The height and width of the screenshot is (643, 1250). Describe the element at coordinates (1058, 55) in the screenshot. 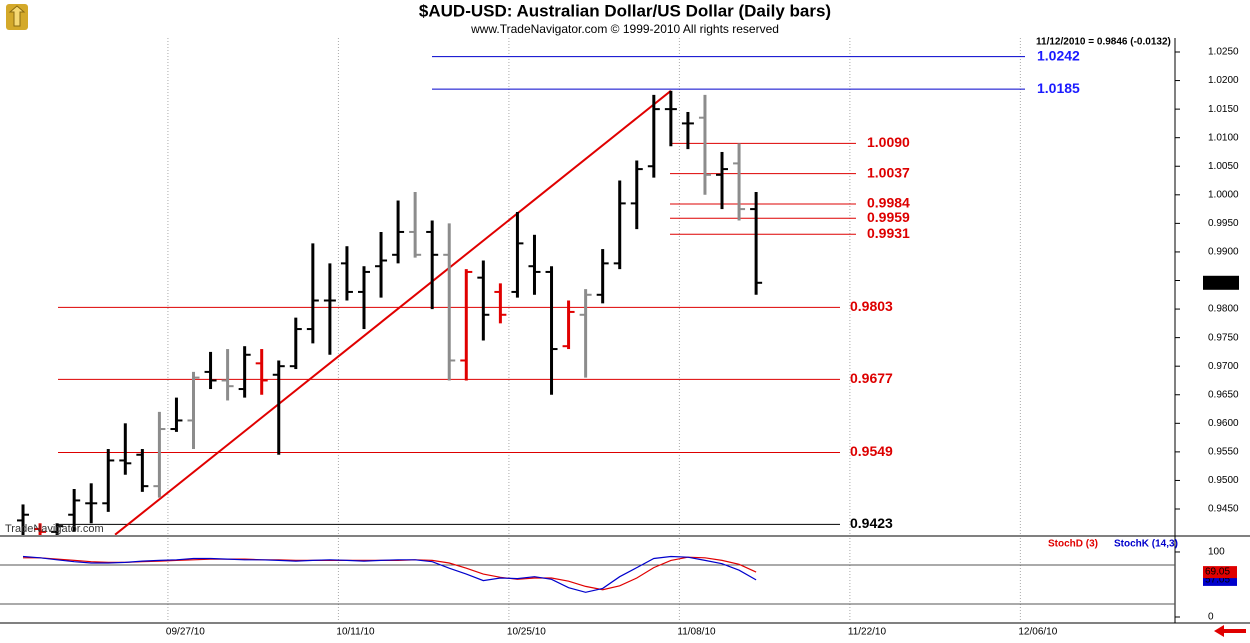

I see `level-label: 1.0242` at that location.